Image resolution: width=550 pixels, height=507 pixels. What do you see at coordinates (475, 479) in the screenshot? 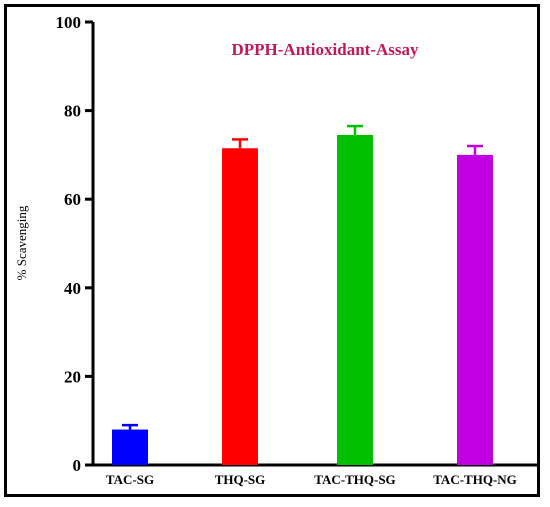
I see `x-tick-label: TAC-THQ-NG` at bounding box center [475, 479].